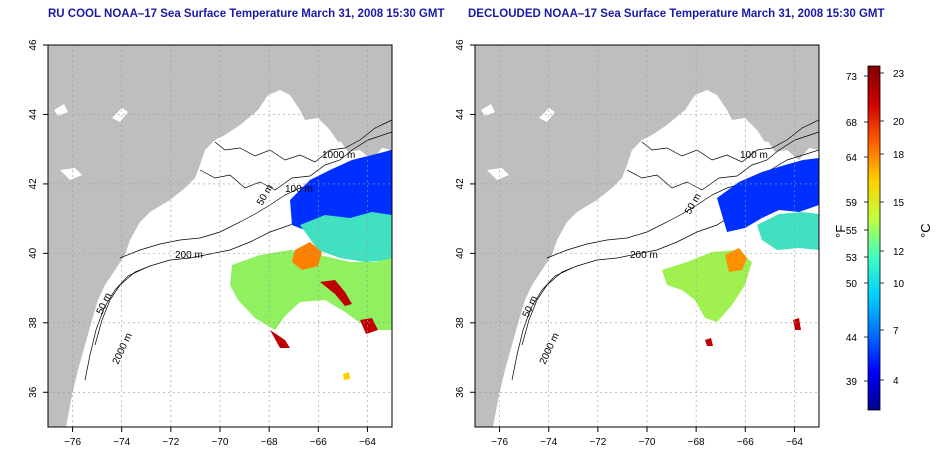  What do you see at coordinates (852, 284) in the screenshot?
I see `f-tick-label: 50` at bounding box center [852, 284].